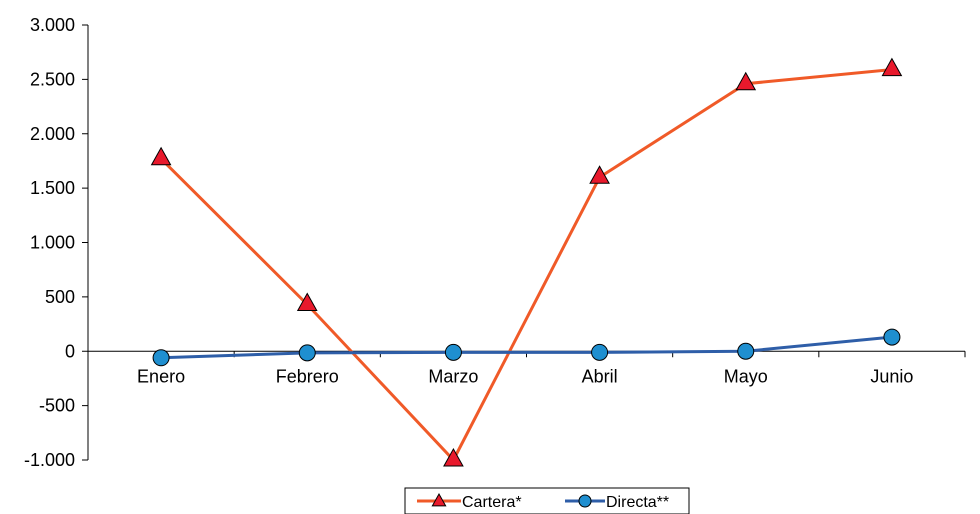 The image size is (980, 514). Describe the element at coordinates (746, 376) in the screenshot. I see `x-tick-label: Mayo` at that location.